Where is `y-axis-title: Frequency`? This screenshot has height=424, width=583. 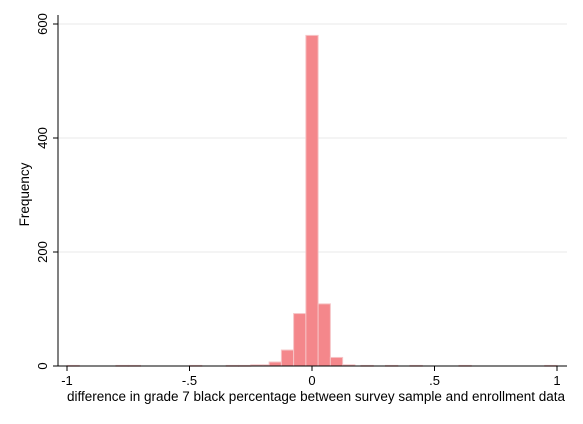 y-axis-title: Frequency is located at coordinates (24, 194).